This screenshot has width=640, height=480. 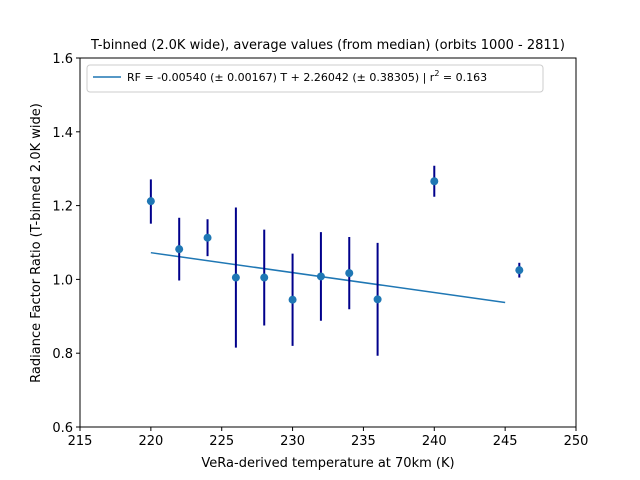 I want to click on x-tick-label: 230, so click(x=292, y=441).